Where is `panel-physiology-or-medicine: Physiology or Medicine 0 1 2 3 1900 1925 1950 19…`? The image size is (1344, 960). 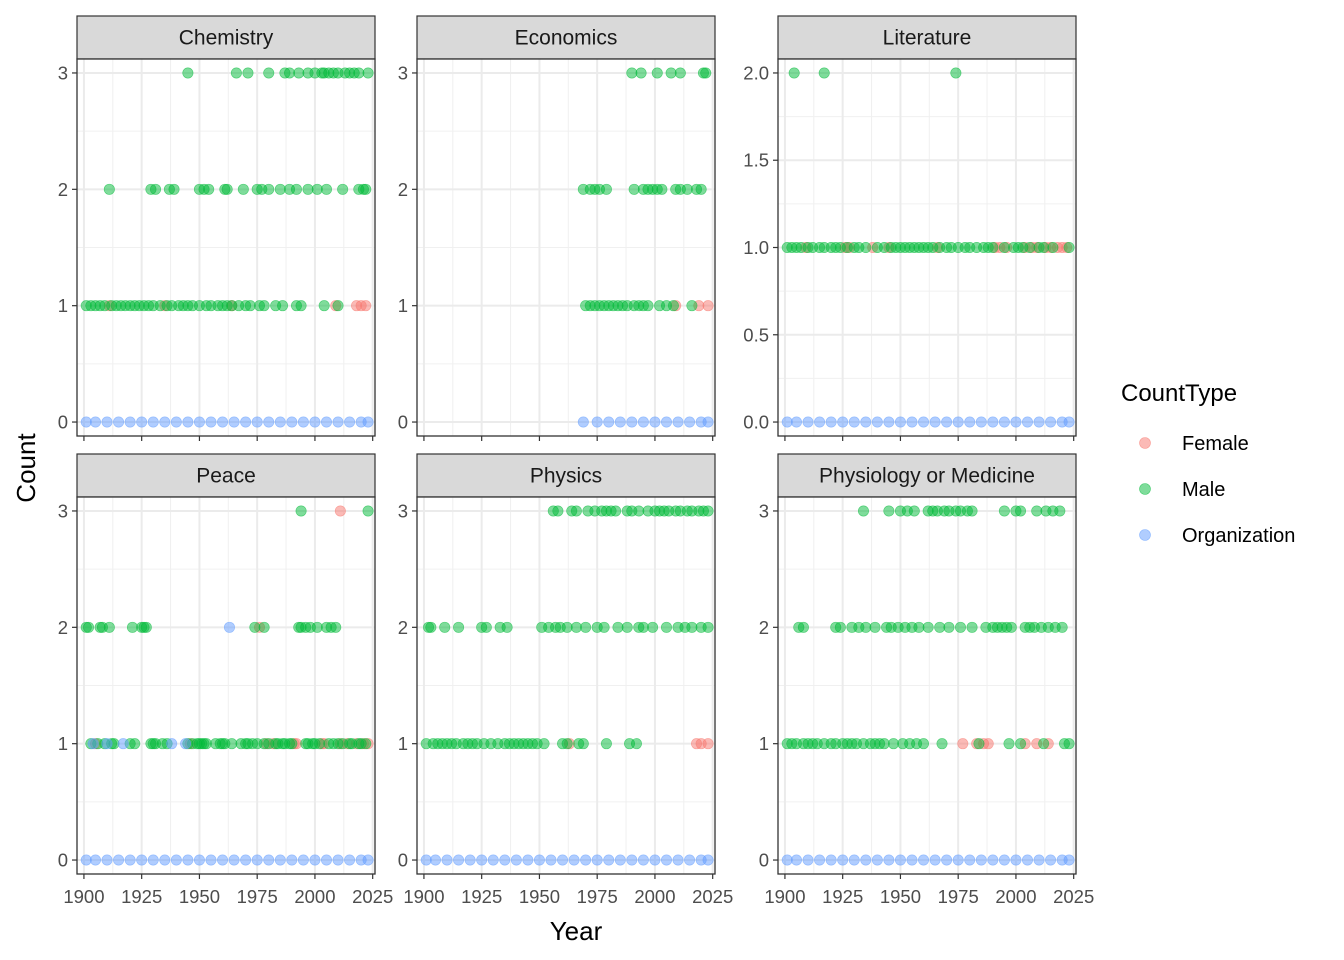 panel-physiology-or-medicine: Physiology or Medicine 0 1 2 3 1900 1925 1950 19… is located at coordinates (926, 680).